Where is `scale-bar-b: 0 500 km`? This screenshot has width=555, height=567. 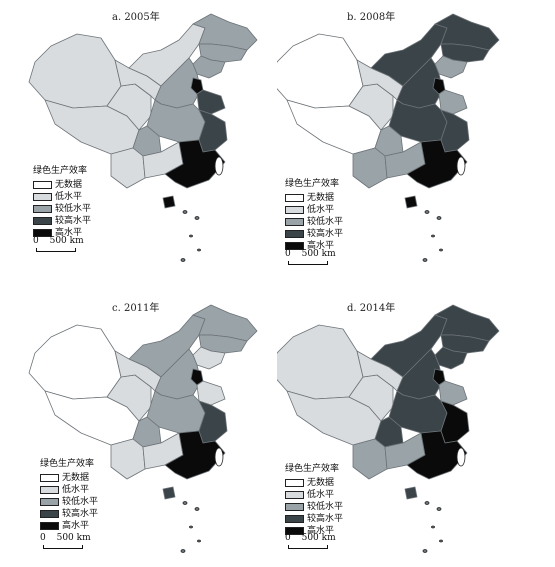 scale-bar-b: 0 500 km is located at coordinates (310, 257).